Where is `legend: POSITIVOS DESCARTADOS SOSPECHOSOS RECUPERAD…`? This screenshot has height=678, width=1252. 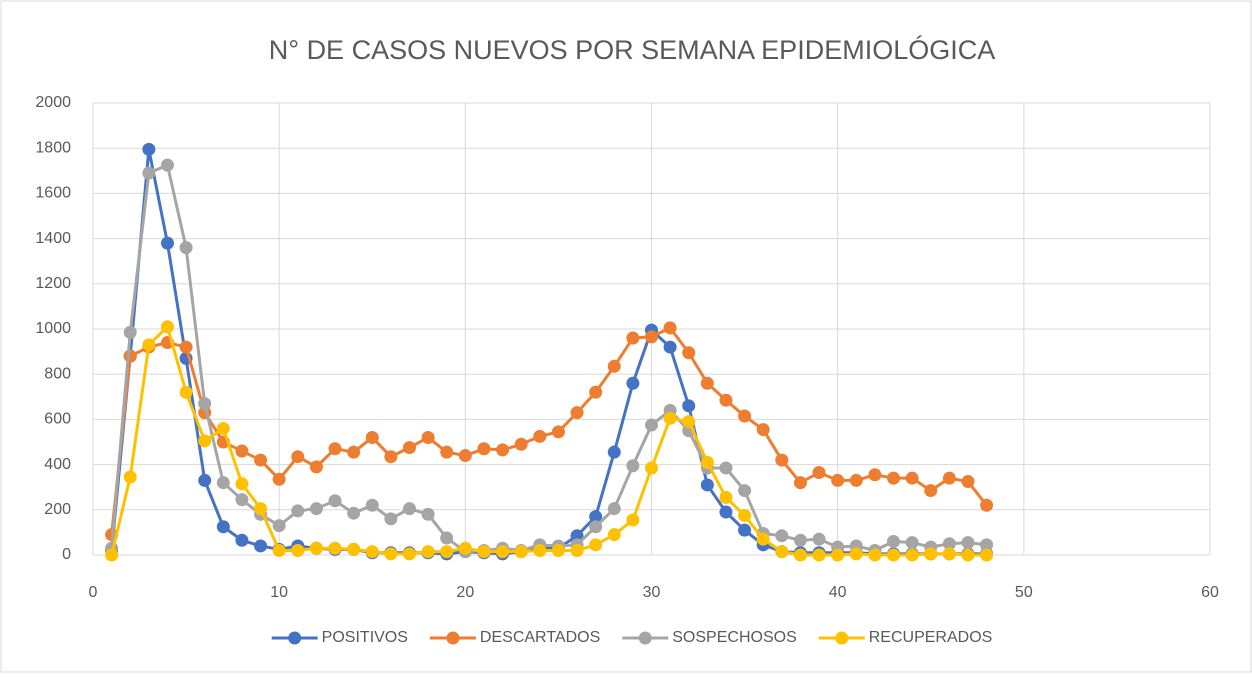
legend: POSITIVOS DESCARTADOS SOSPECHOSOS RECUPERAD… is located at coordinates (631, 637).